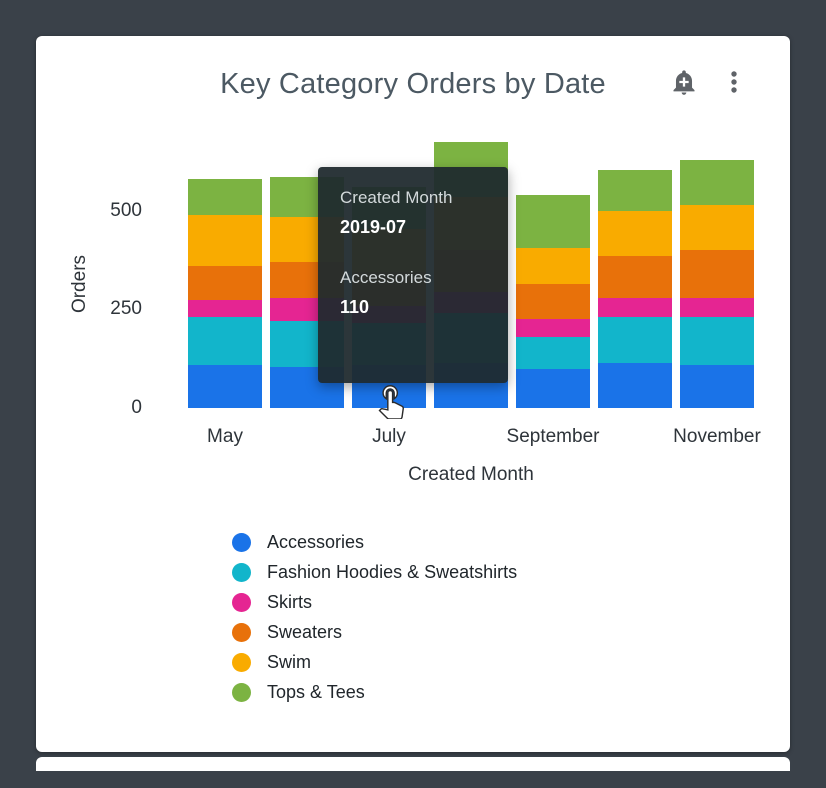 This screenshot has height=788, width=826. I want to click on legend-label: Swim, so click(289, 661).